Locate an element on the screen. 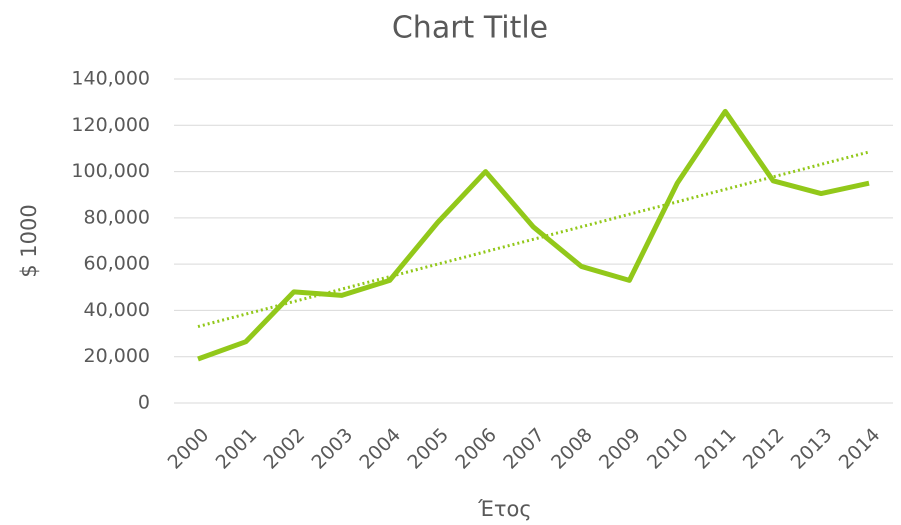  x-axis-label: Έτος is located at coordinates (504, 509).